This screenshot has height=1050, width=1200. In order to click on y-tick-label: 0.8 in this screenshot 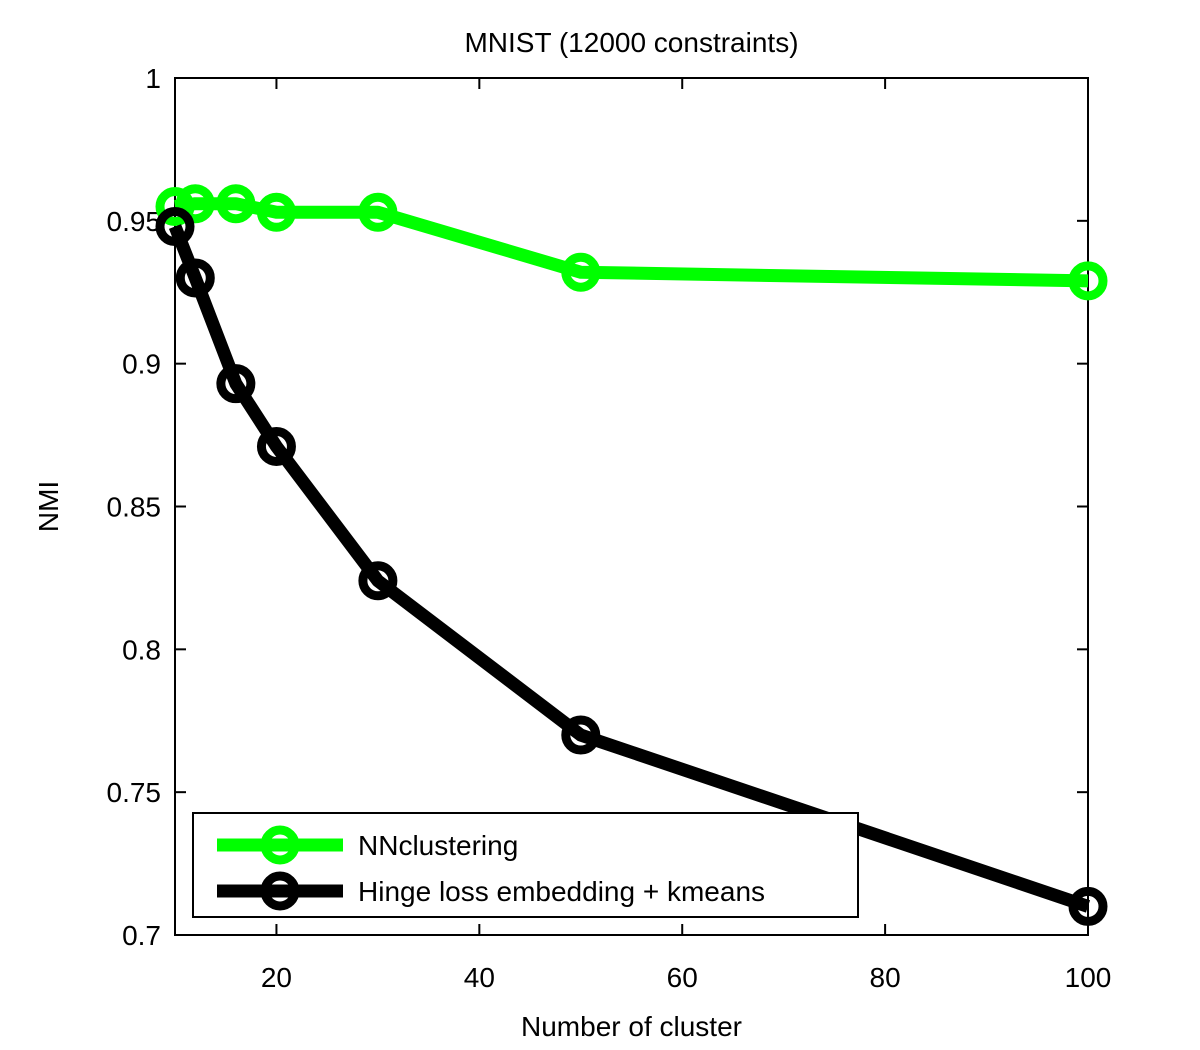, I will do `click(141, 649)`.